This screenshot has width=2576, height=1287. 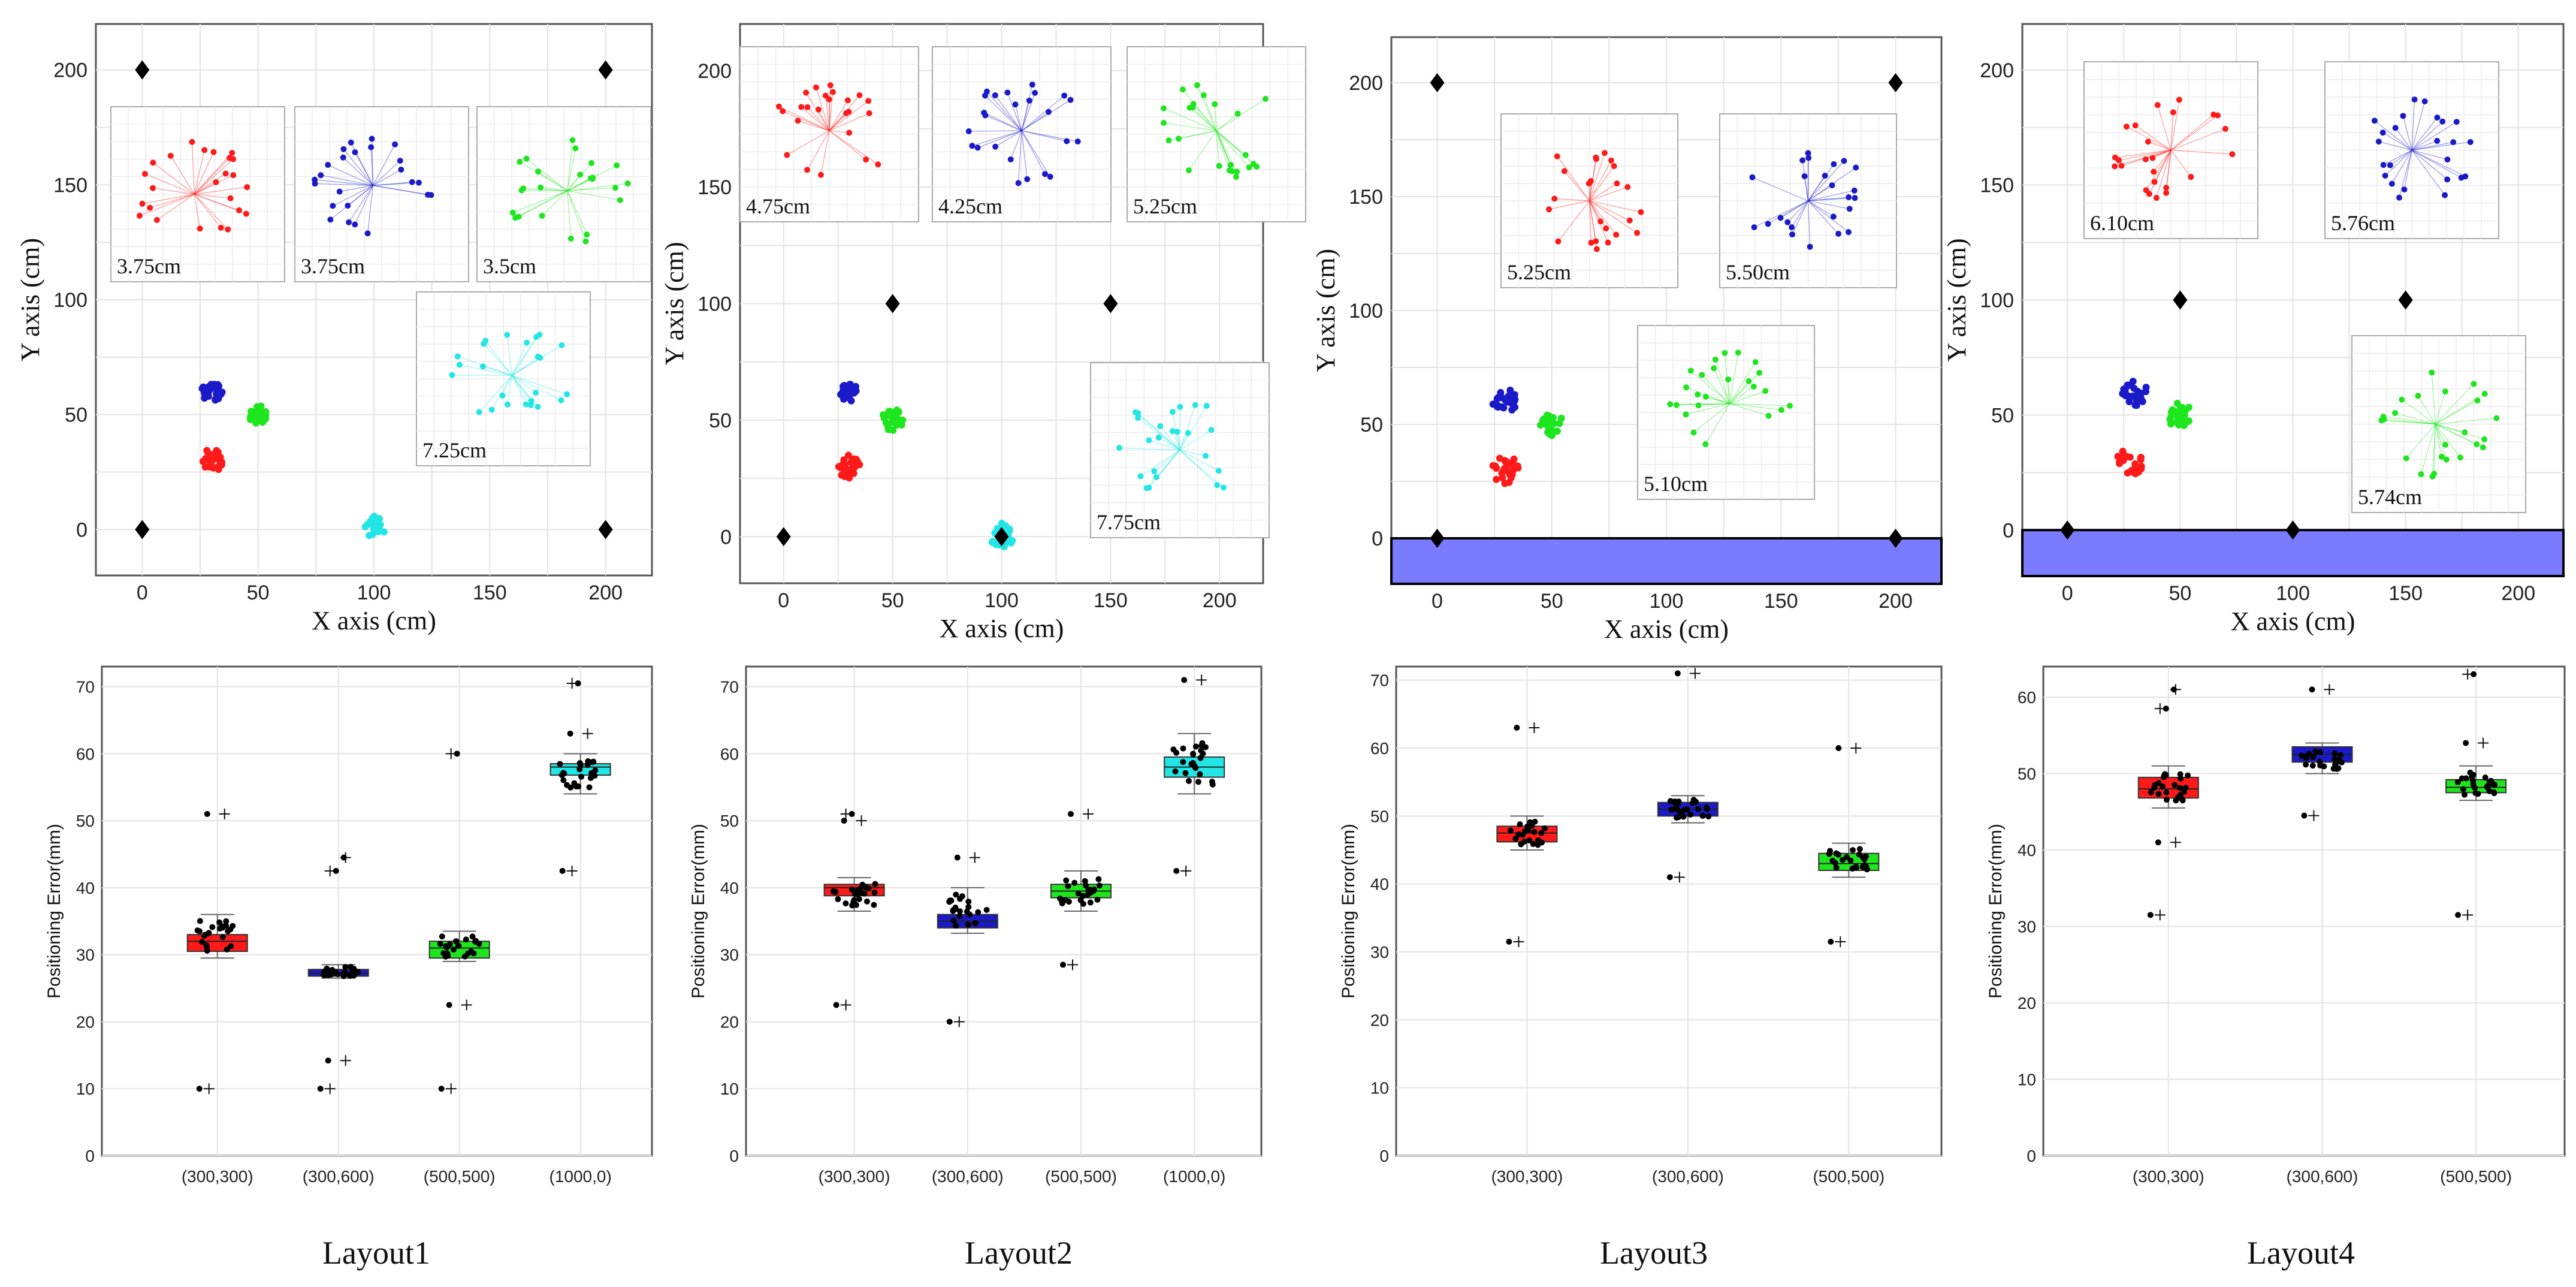 What do you see at coordinates (606, 529) in the screenshot?
I see `anchor-marker` at bounding box center [606, 529].